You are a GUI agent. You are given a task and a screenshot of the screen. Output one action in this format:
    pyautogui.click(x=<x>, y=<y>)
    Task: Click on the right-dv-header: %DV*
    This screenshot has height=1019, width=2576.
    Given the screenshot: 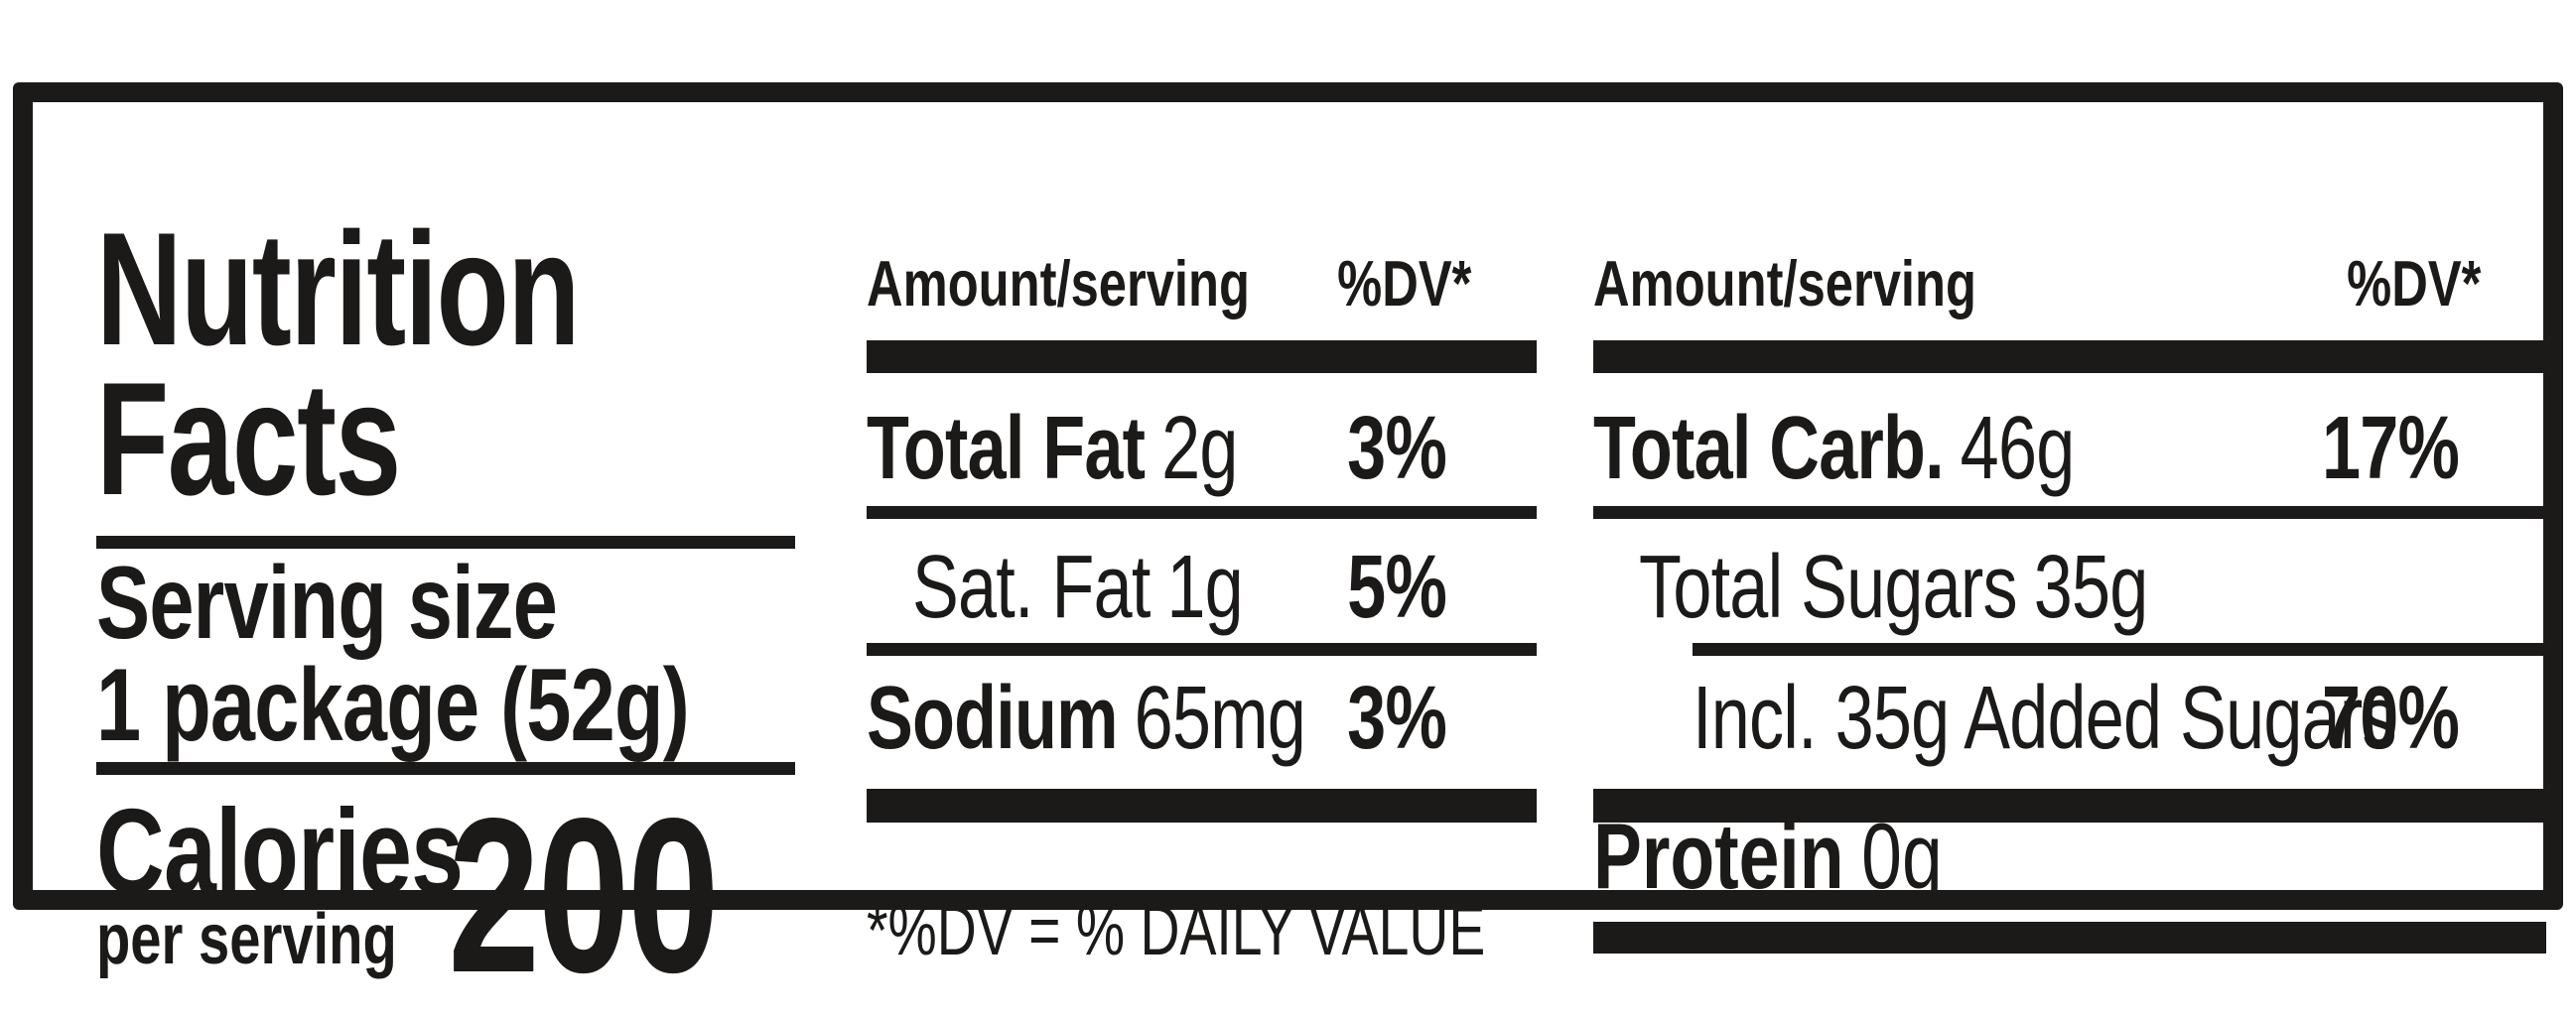 What is the action you would take?
    pyautogui.click(x=2413, y=283)
    